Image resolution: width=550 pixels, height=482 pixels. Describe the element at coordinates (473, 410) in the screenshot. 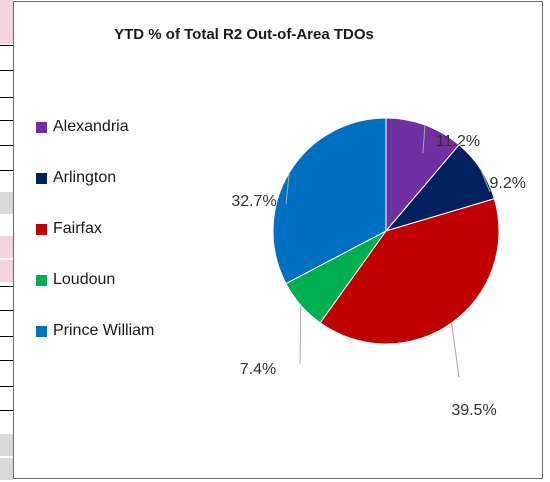

I see `data-label-fairfax: 39.5%` at that location.